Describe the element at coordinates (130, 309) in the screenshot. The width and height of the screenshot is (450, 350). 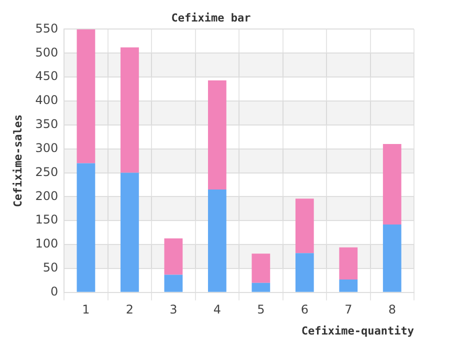
I see `x-tick-label: 2` at that location.